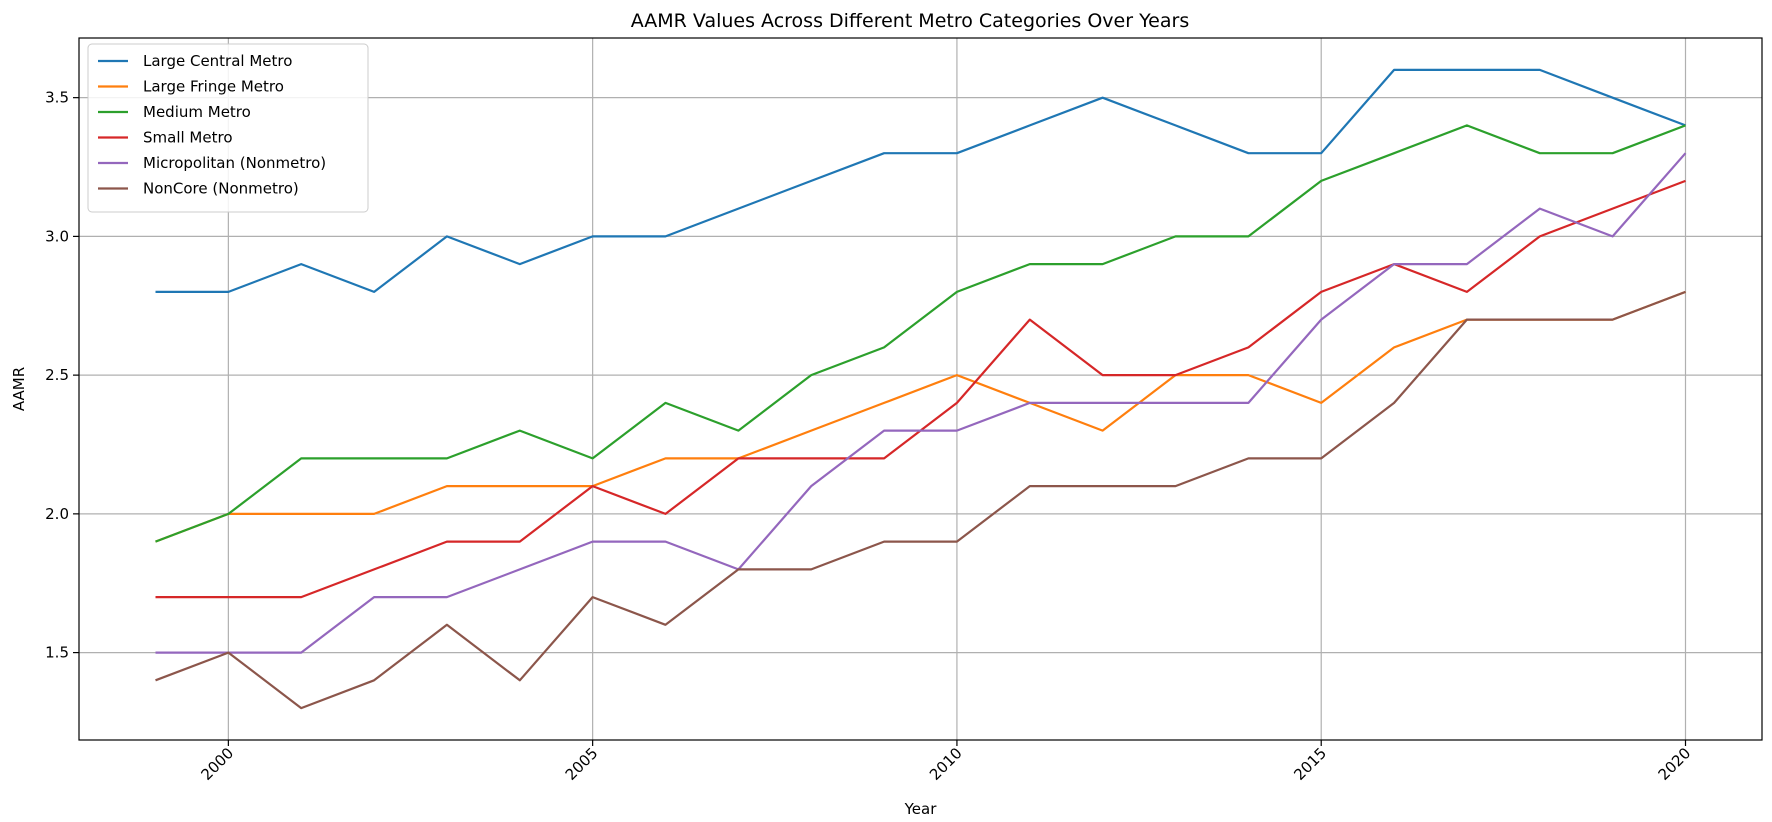 This screenshot has height=822, width=1772. What do you see at coordinates (221, 189) in the screenshot?
I see `legend-label: NonCore (Nonmetro)` at bounding box center [221, 189].